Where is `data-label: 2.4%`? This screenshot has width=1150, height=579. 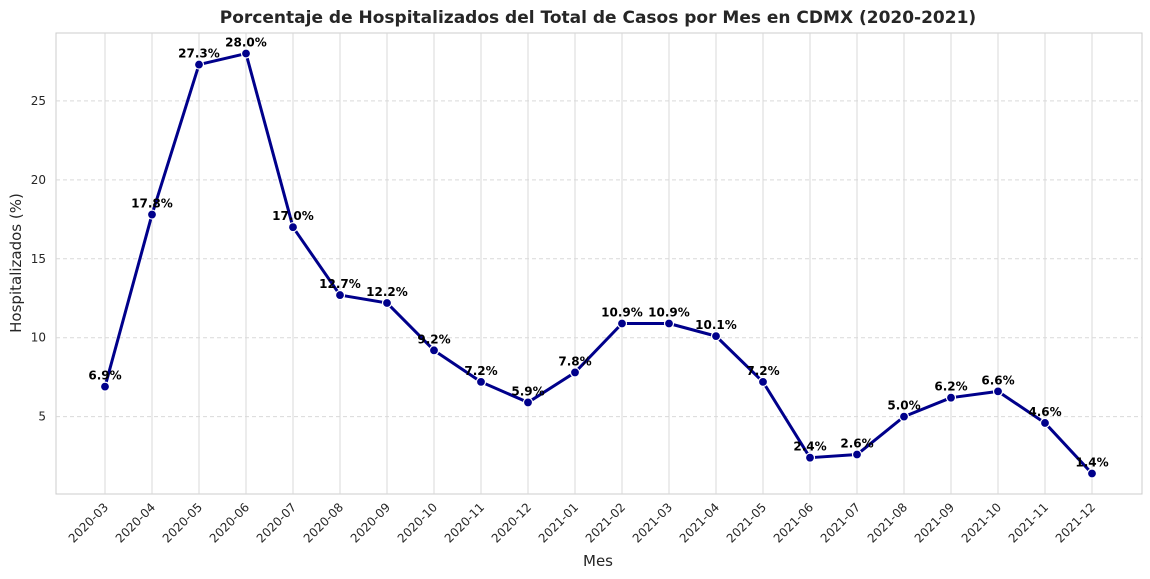
data-label: 2.4% is located at coordinates (809, 447).